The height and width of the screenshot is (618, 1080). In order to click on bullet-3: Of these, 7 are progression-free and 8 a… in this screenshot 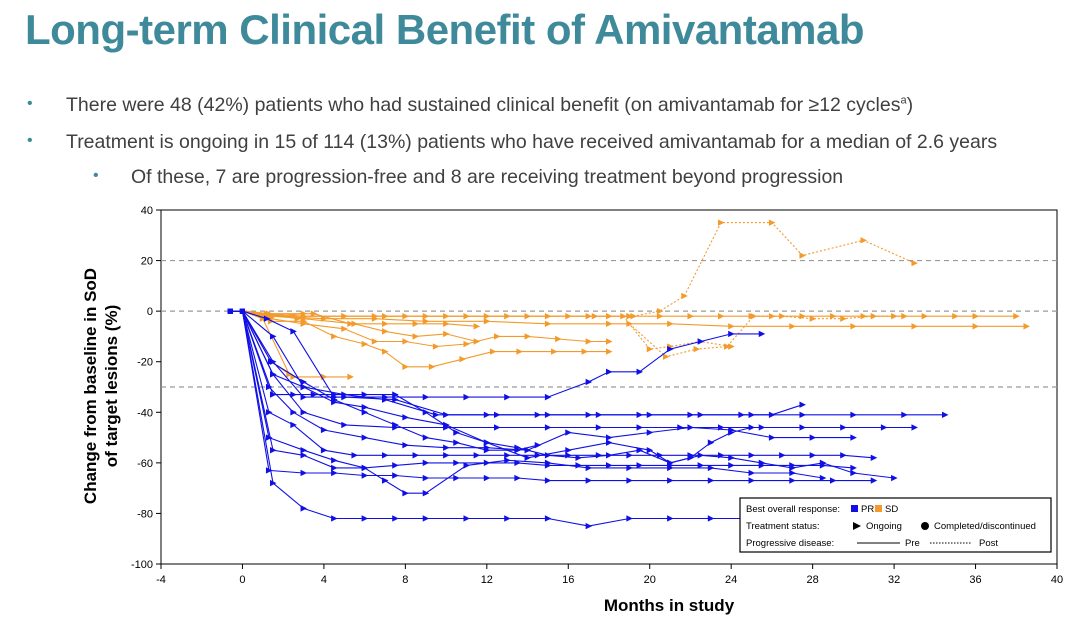, I will do `click(487, 177)`.